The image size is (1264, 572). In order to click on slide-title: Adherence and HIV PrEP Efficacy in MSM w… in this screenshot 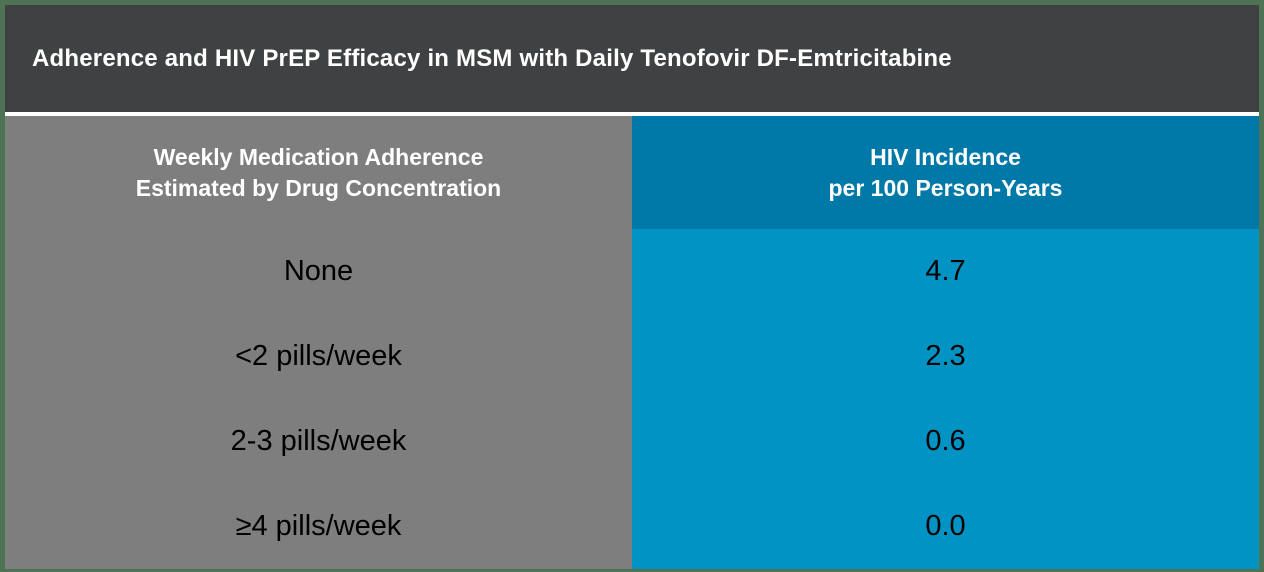, I will do `click(492, 58)`.